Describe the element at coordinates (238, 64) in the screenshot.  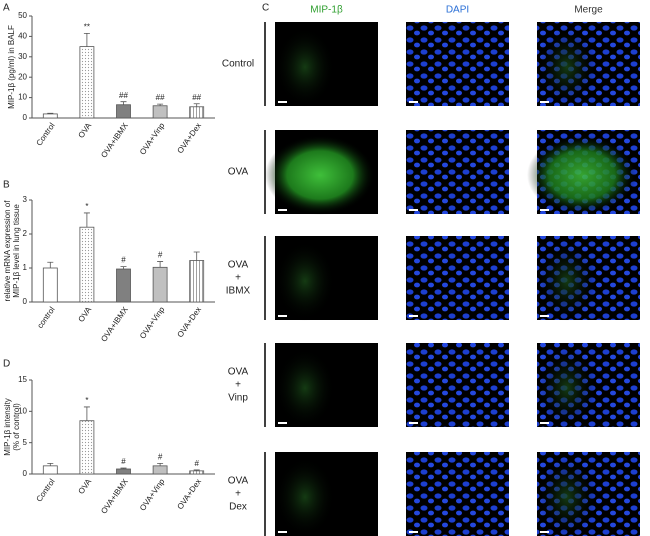
I see `row-label: Control` at that location.